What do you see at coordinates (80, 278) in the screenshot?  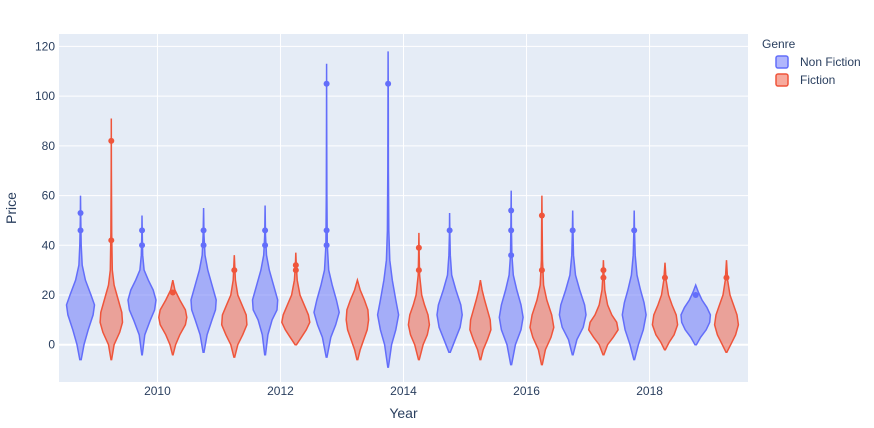 I see `violin-2009` at bounding box center [80, 278].